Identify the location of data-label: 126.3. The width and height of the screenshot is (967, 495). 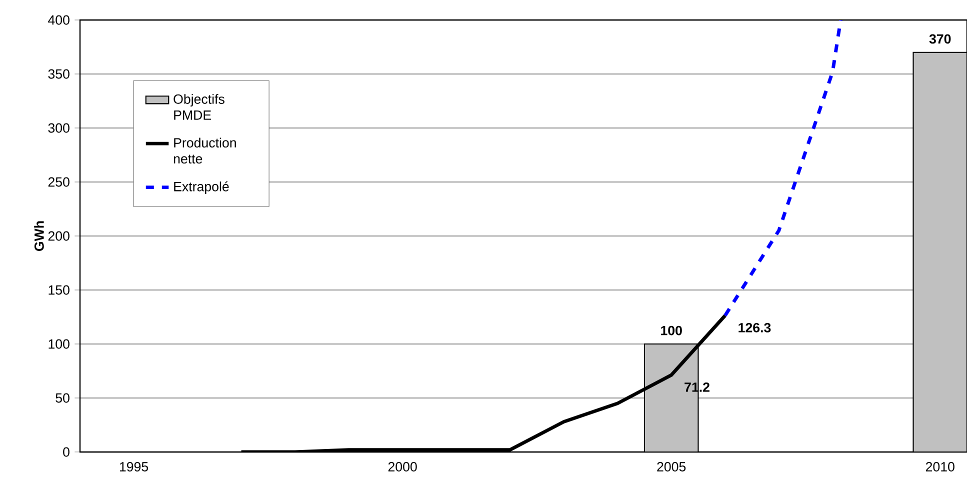
(754, 327).